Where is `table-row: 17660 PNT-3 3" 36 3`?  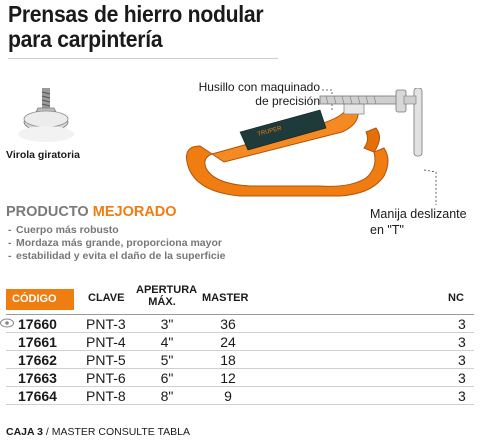 table-row: 17660 PNT-3 3" 36 3 is located at coordinates (237, 324).